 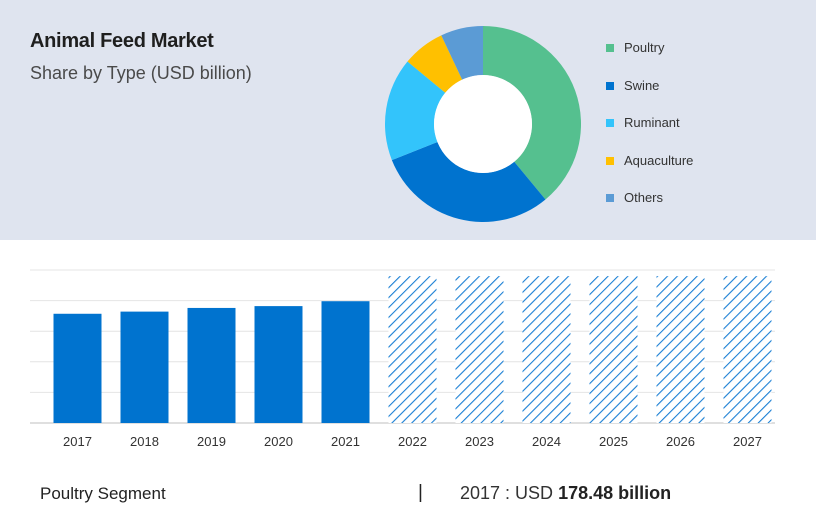 What do you see at coordinates (468, 182) in the screenshot?
I see `donut-slice-swine` at bounding box center [468, 182].